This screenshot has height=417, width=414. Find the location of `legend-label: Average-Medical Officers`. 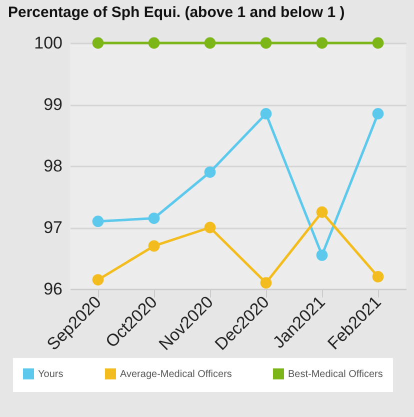

legend-label: Average-Medical Officers is located at coordinates (176, 374).